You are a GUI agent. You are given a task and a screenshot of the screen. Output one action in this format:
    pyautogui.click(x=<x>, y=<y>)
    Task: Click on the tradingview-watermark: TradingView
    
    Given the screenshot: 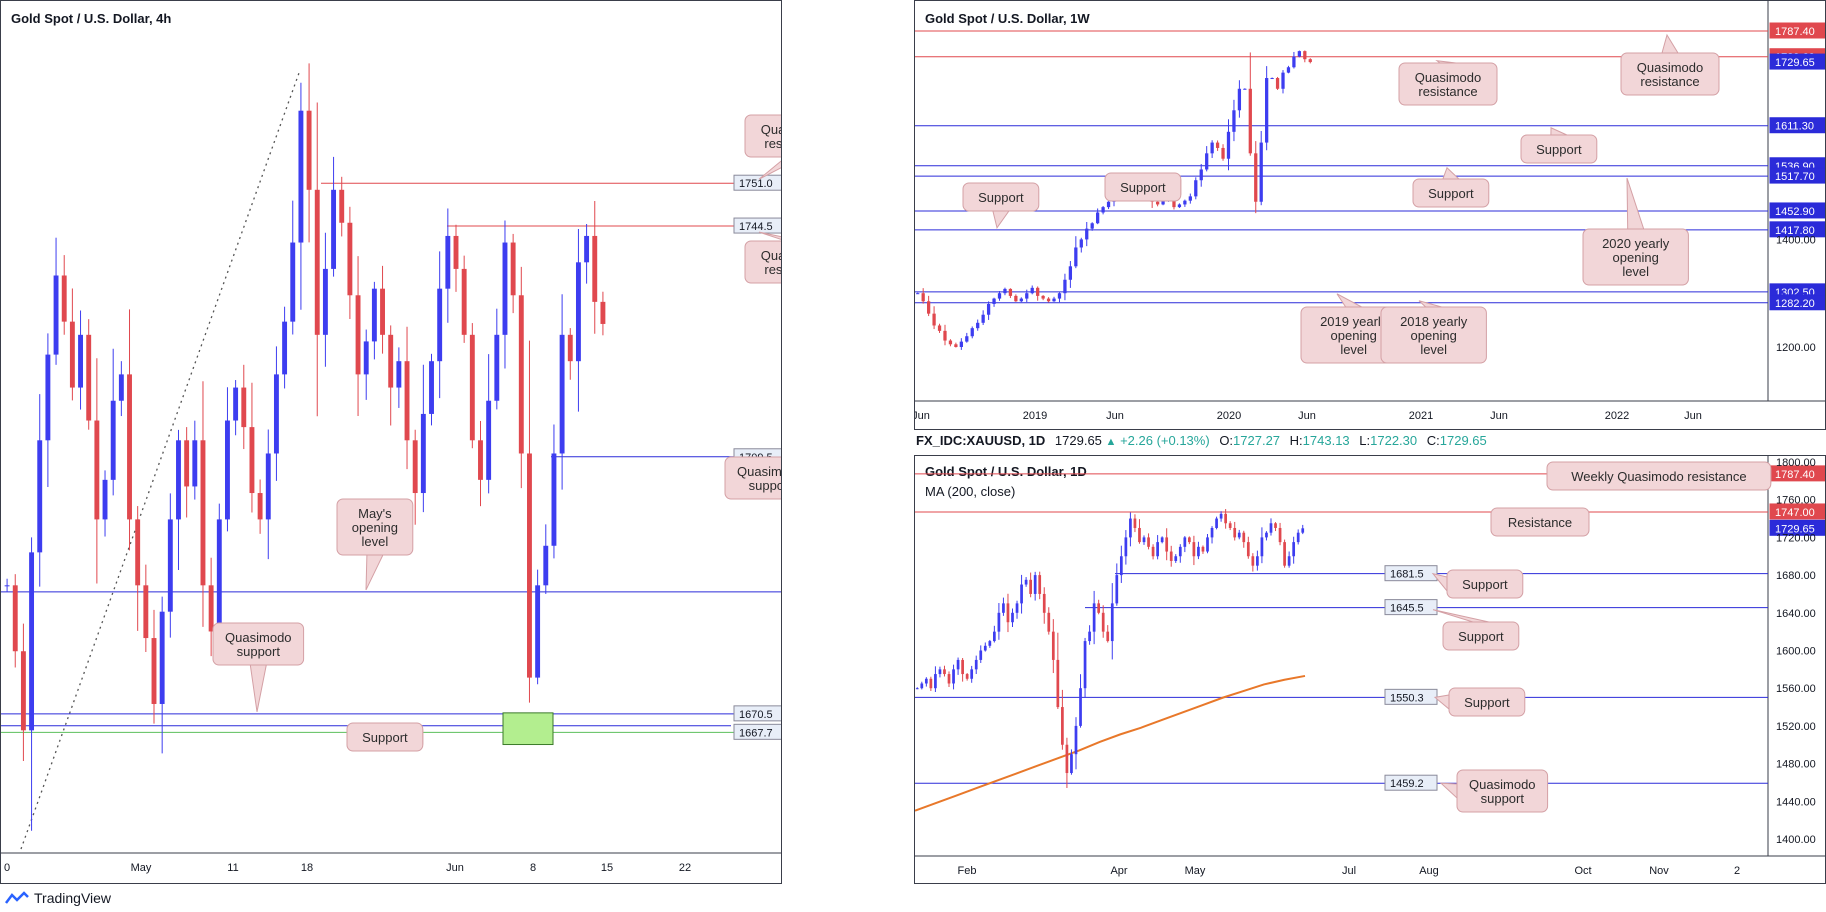 What is the action you would take?
    pyautogui.click(x=57, y=898)
    